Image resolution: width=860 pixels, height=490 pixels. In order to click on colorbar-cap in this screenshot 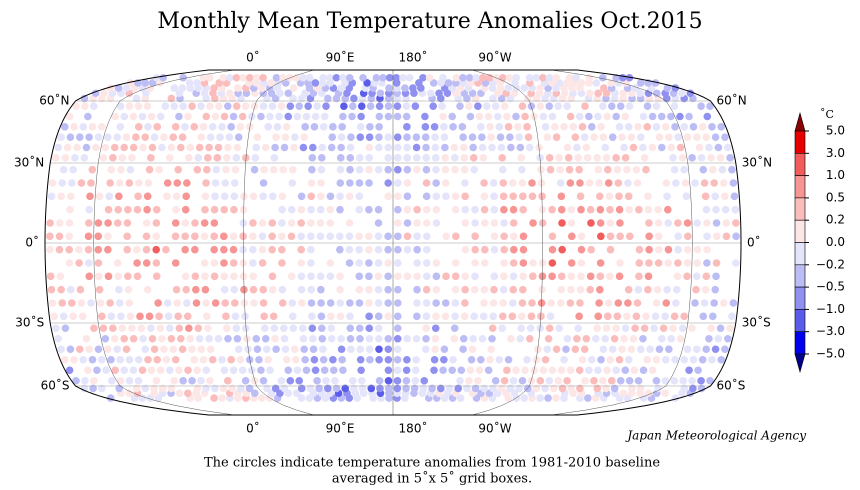, I will do `click(800, 363)`.